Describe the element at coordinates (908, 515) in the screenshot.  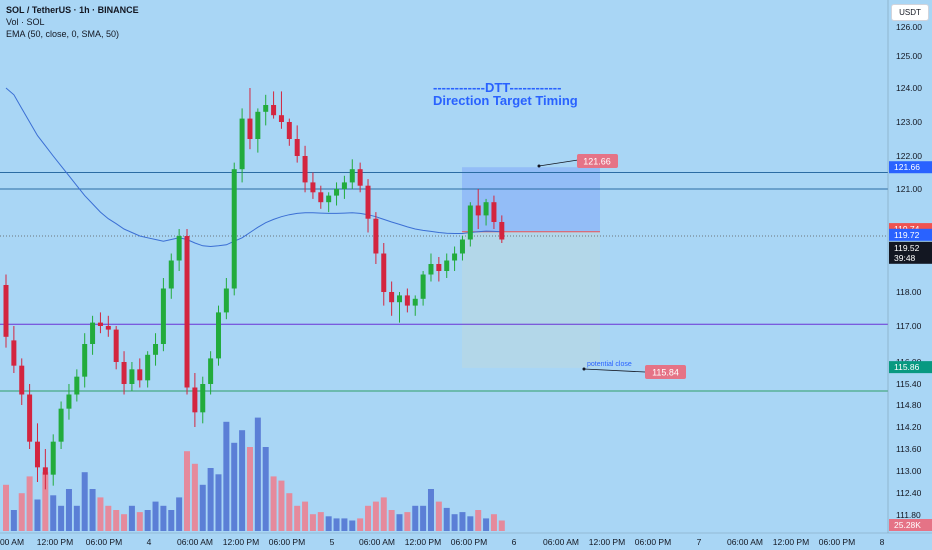
I see `price-tick-label: 111.80` at that location.